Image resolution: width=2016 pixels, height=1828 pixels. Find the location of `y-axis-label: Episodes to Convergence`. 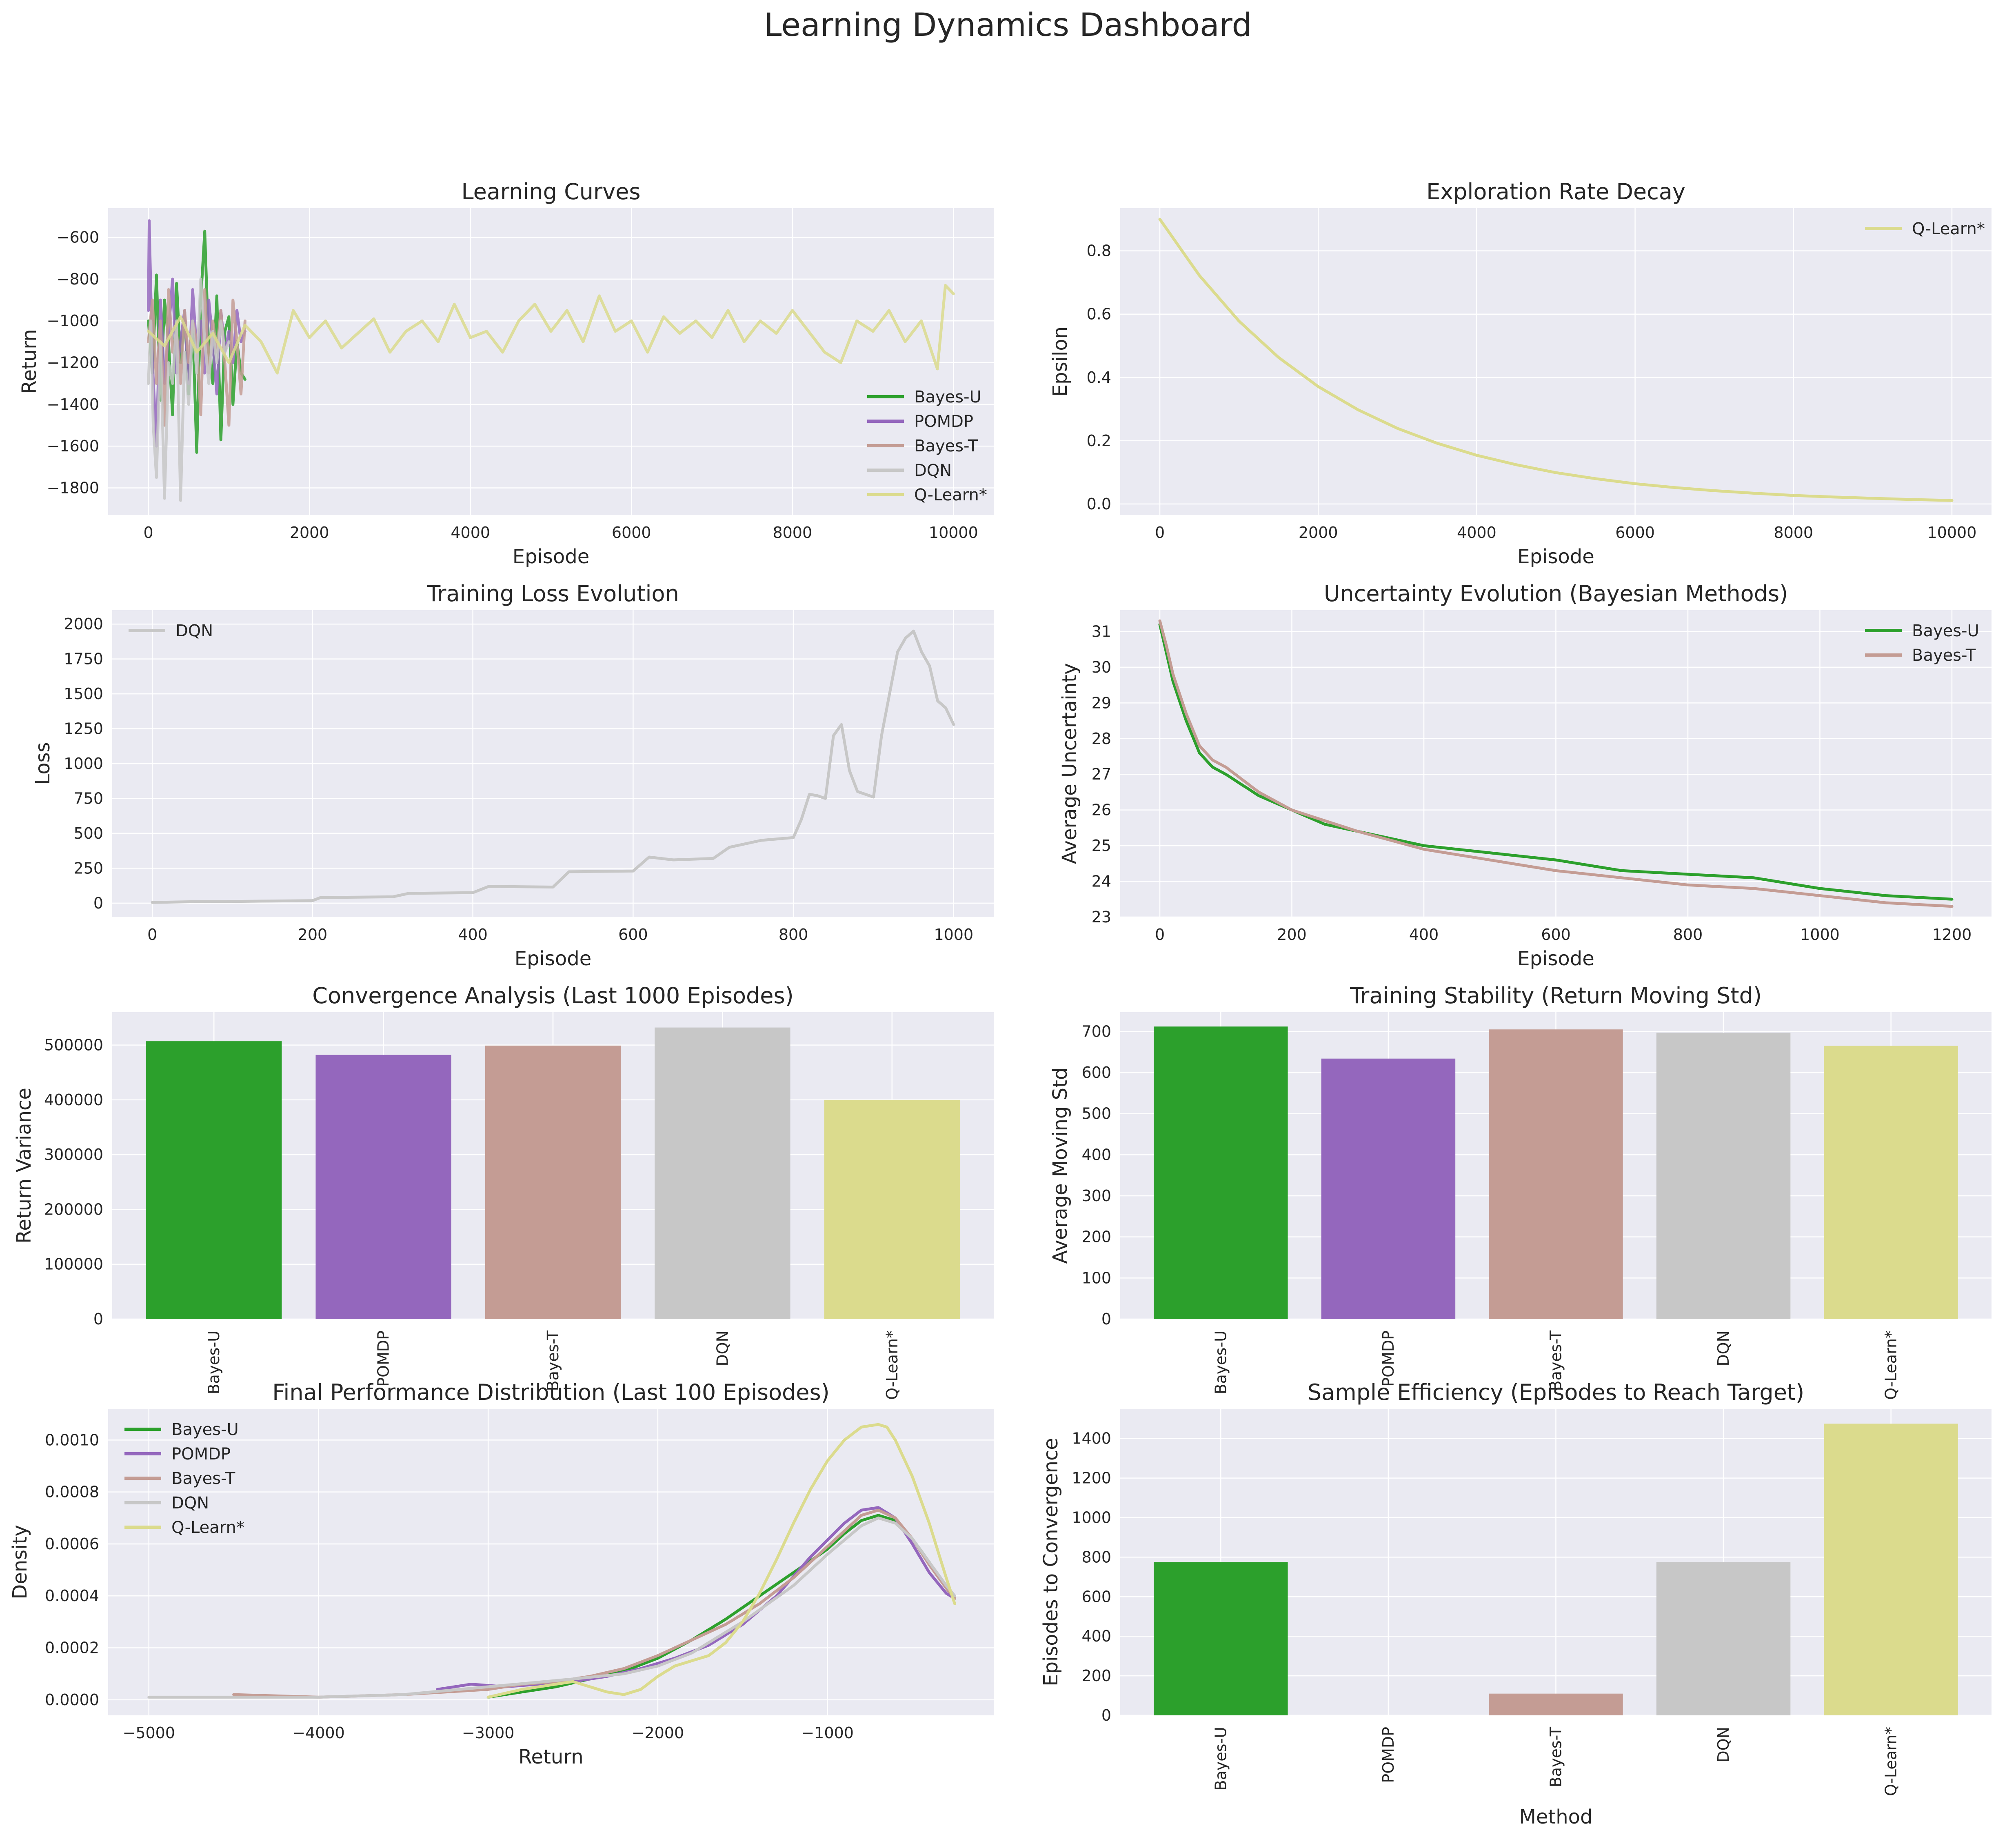

y-axis-label: Episodes to Convergence is located at coordinates (1050, 1562).